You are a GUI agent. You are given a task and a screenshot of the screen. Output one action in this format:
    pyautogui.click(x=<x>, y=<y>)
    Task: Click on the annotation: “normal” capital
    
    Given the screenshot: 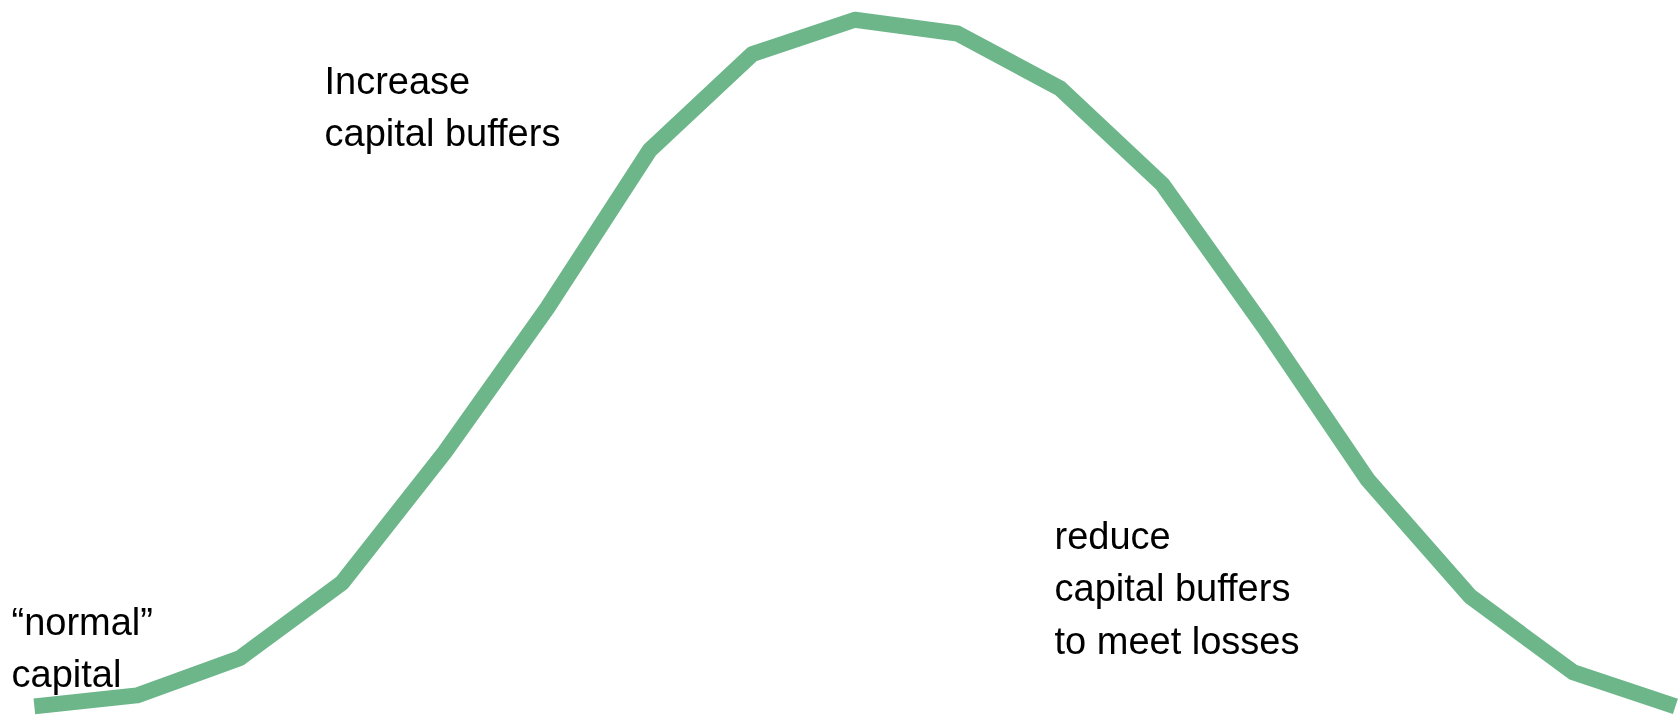 What is the action you would take?
    pyautogui.click(x=82, y=647)
    